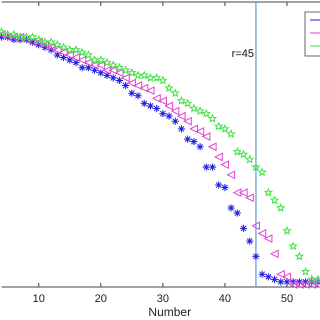 This screenshot has height=320, width=320. Describe the element at coordinates (287, 299) in the screenshot. I see `x-tick-label: 50` at that location.